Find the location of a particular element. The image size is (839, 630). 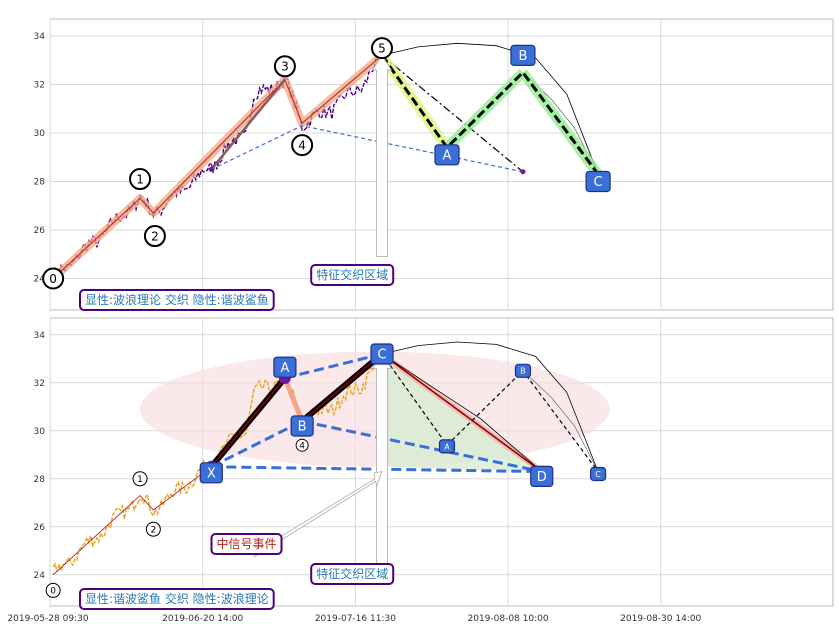

harmonic-point-D-box is located at coordinates (542, 476).